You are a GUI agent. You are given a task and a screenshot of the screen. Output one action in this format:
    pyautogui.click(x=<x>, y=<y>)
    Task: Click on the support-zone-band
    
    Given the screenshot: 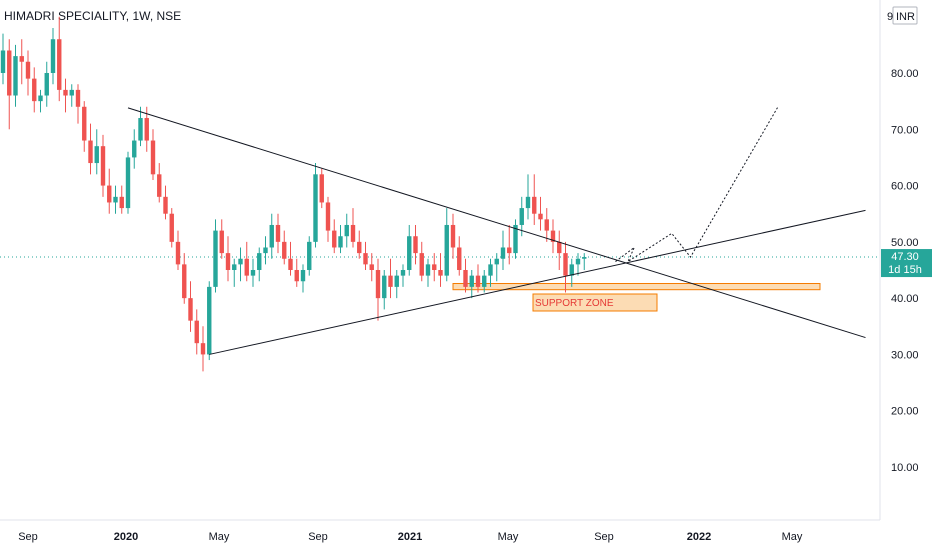 What is the action you would take?
    pyautogui.click(x=636, y=287)
    